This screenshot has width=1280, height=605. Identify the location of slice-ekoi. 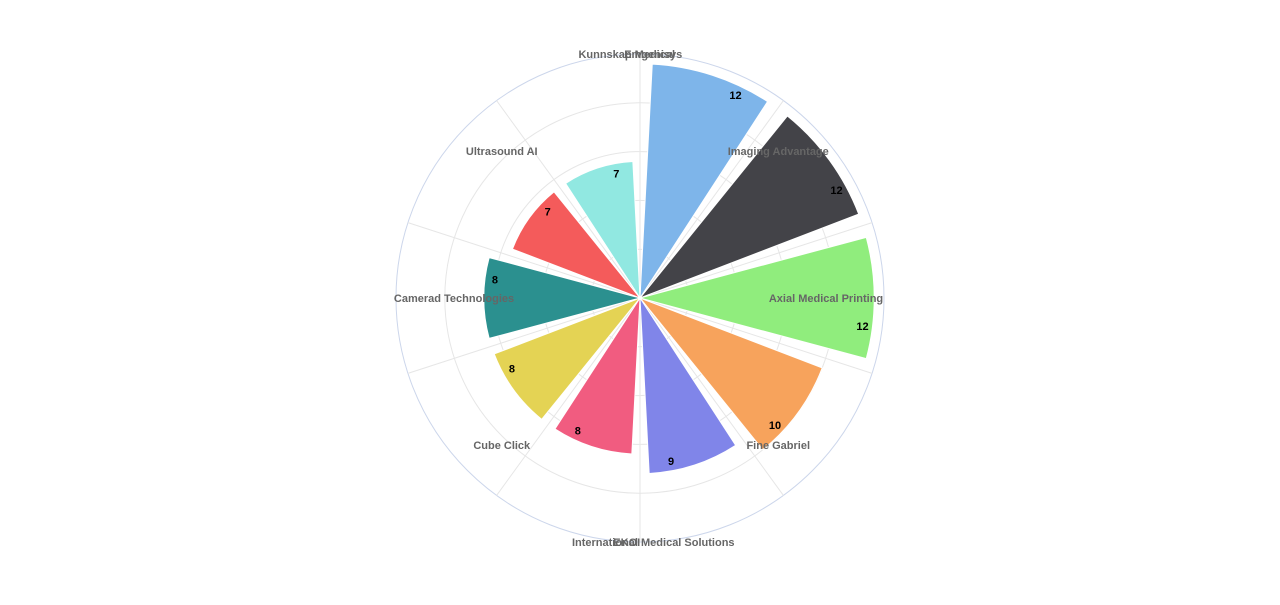
(597, 375).